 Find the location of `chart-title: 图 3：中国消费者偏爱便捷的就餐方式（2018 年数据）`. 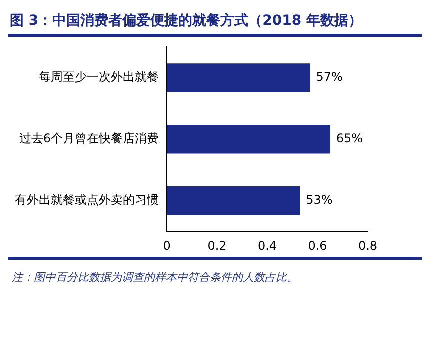

chart-title: 图 3：中国消费者偏爱便捷的就餐方式（2018 年数据） is located at coordinates (186, 21).